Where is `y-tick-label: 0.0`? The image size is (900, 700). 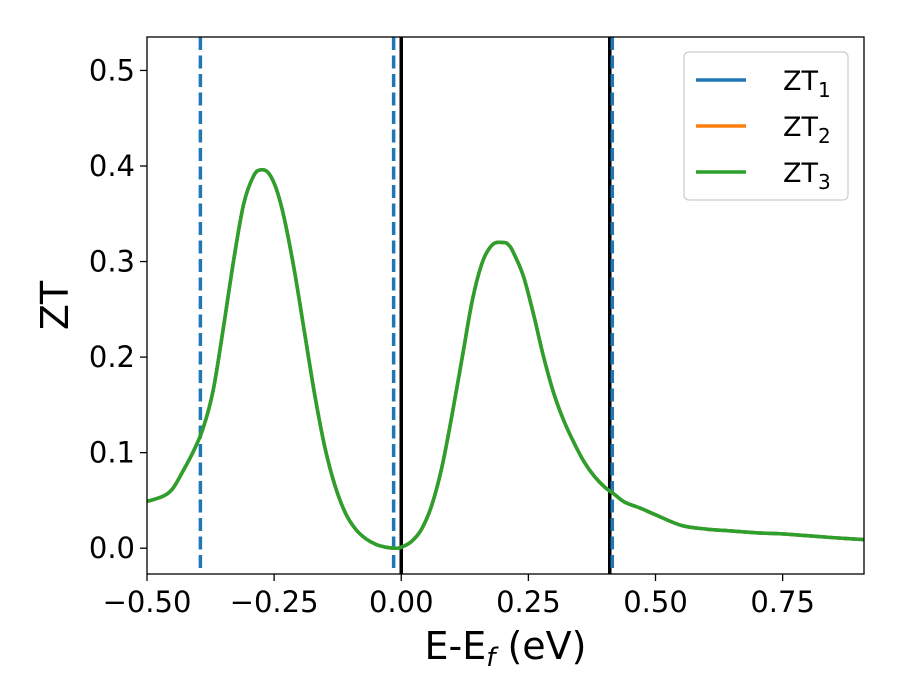 y-tick-label: 0.0 is located at coordinates (112, 548).